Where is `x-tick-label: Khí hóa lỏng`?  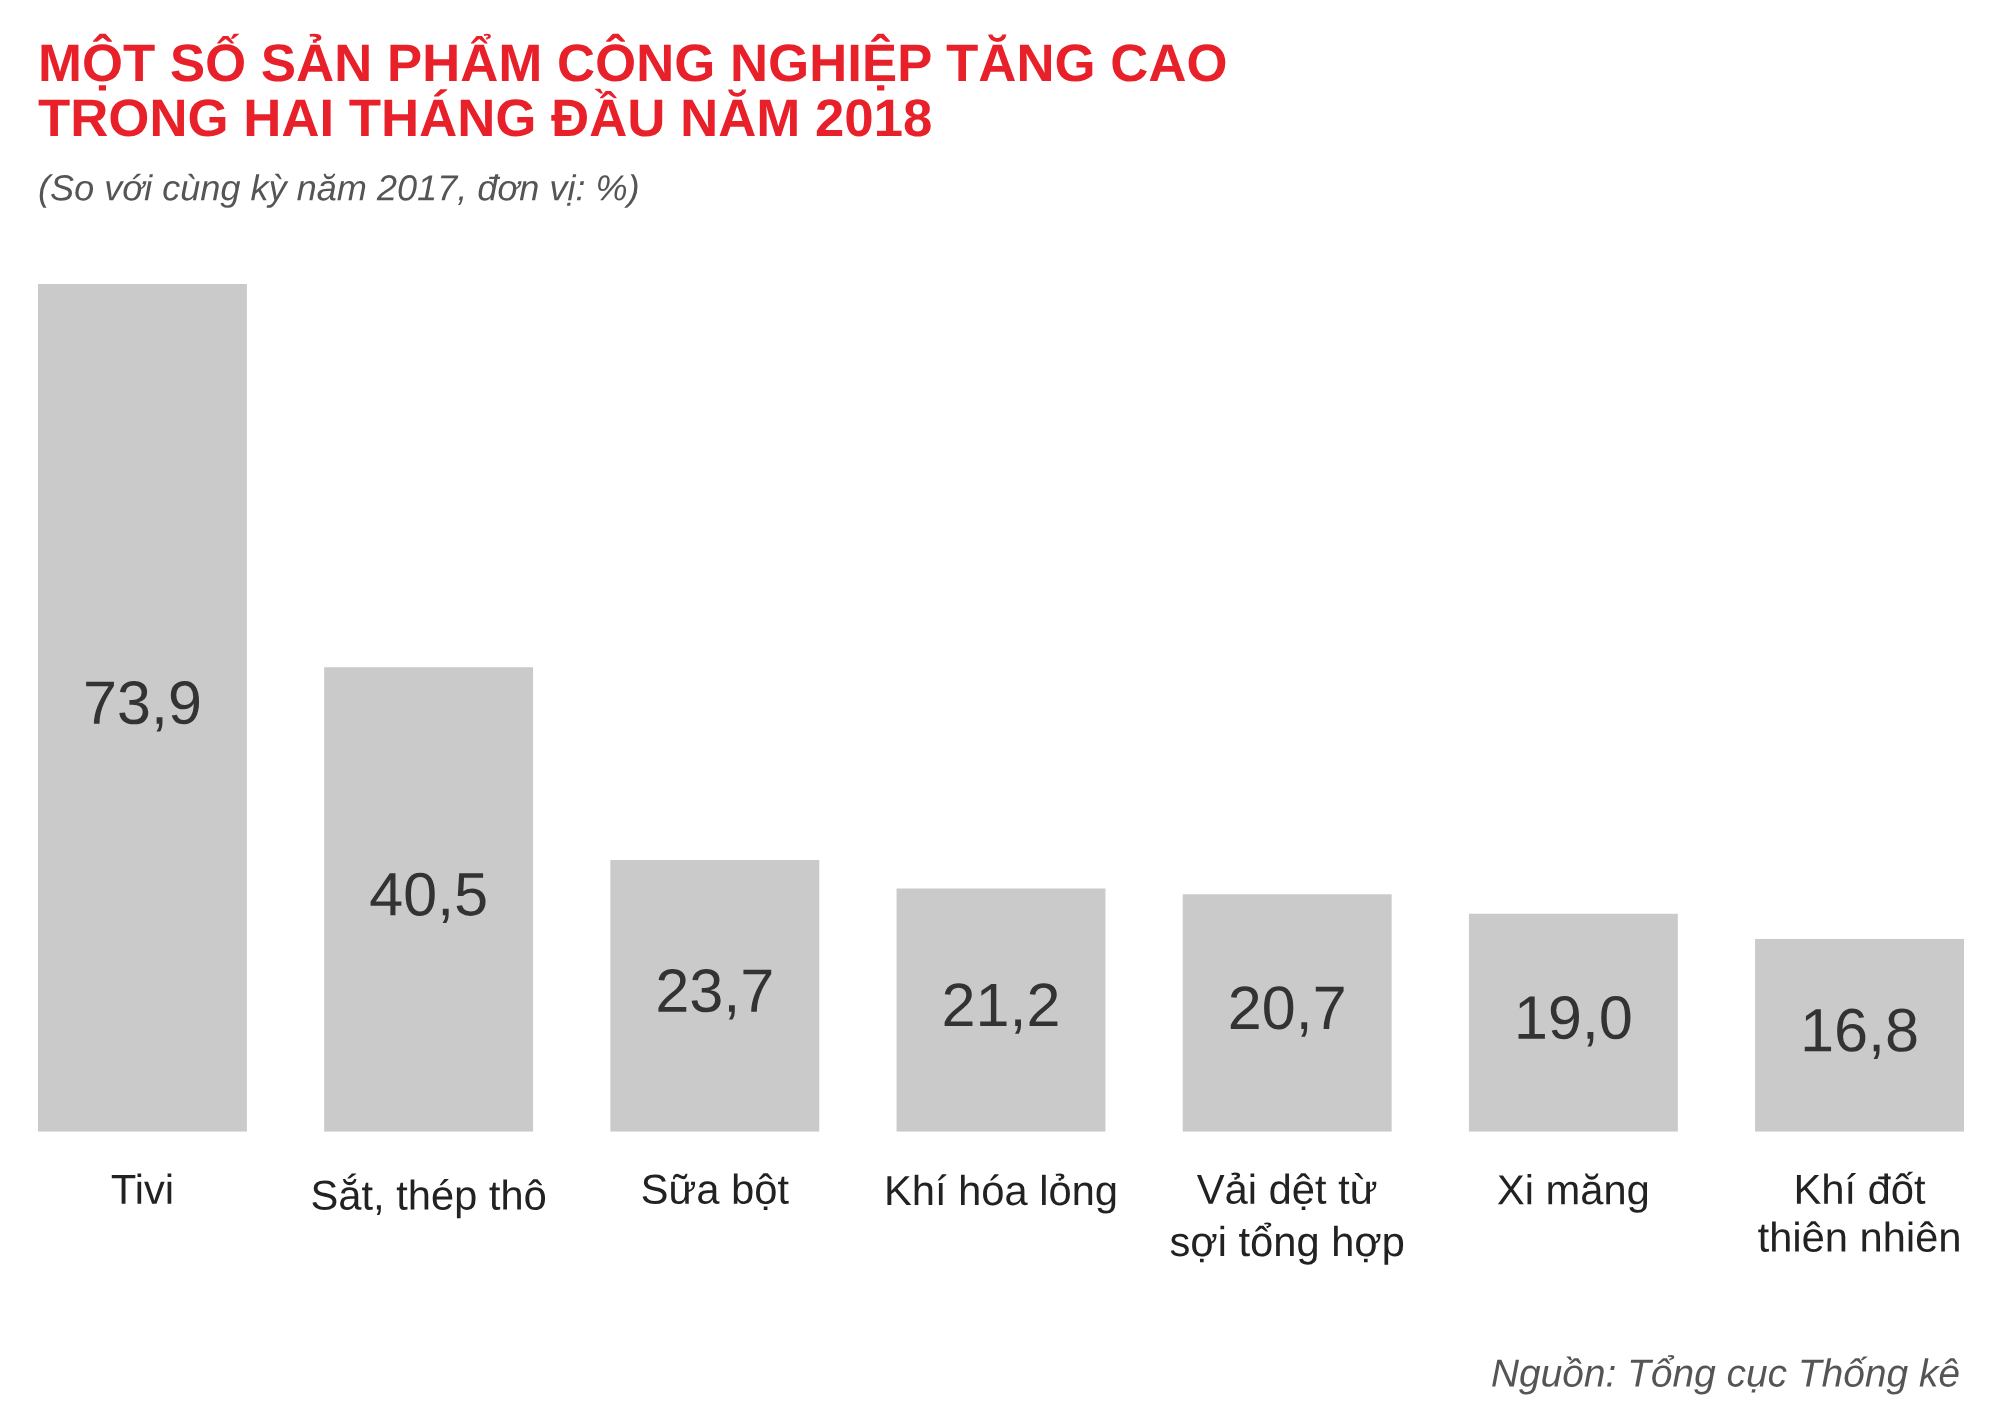
x-tick-label: Khí hóa lỏng is located at coordinates (1001, 1193).